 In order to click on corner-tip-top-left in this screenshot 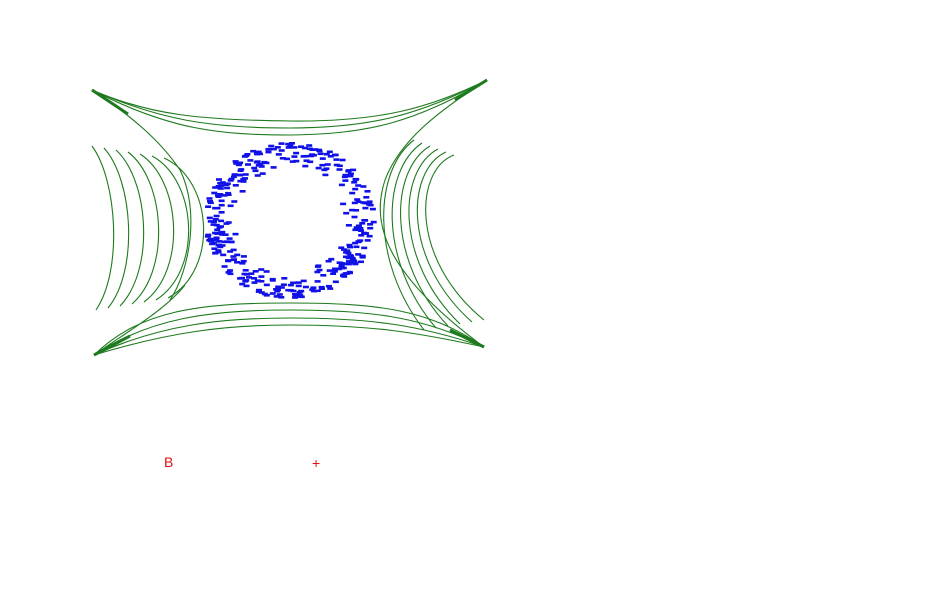, I will do `click(110, 102)`.